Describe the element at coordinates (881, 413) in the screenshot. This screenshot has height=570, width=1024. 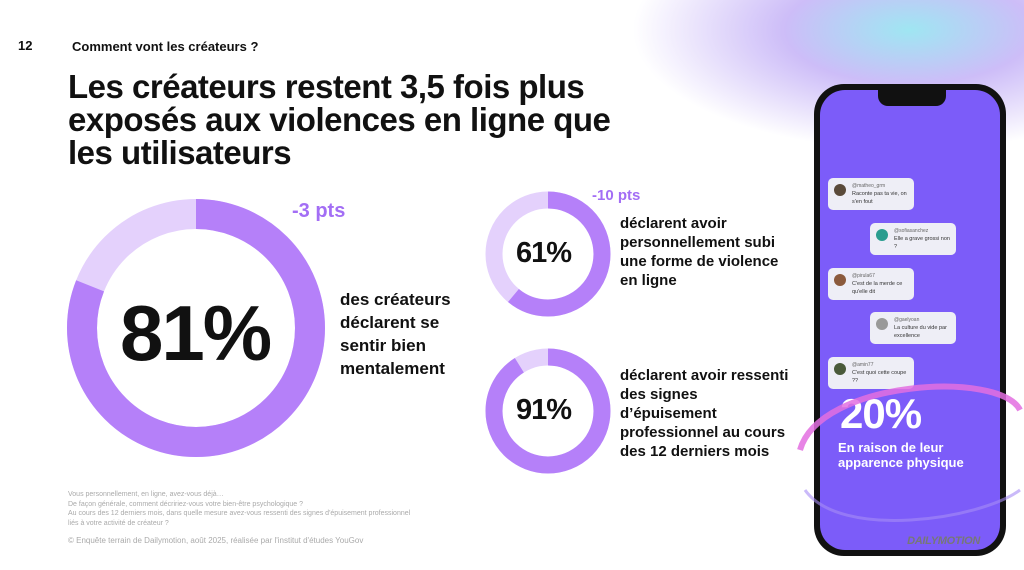
I see `phone-stat-value: 20%` at that location.